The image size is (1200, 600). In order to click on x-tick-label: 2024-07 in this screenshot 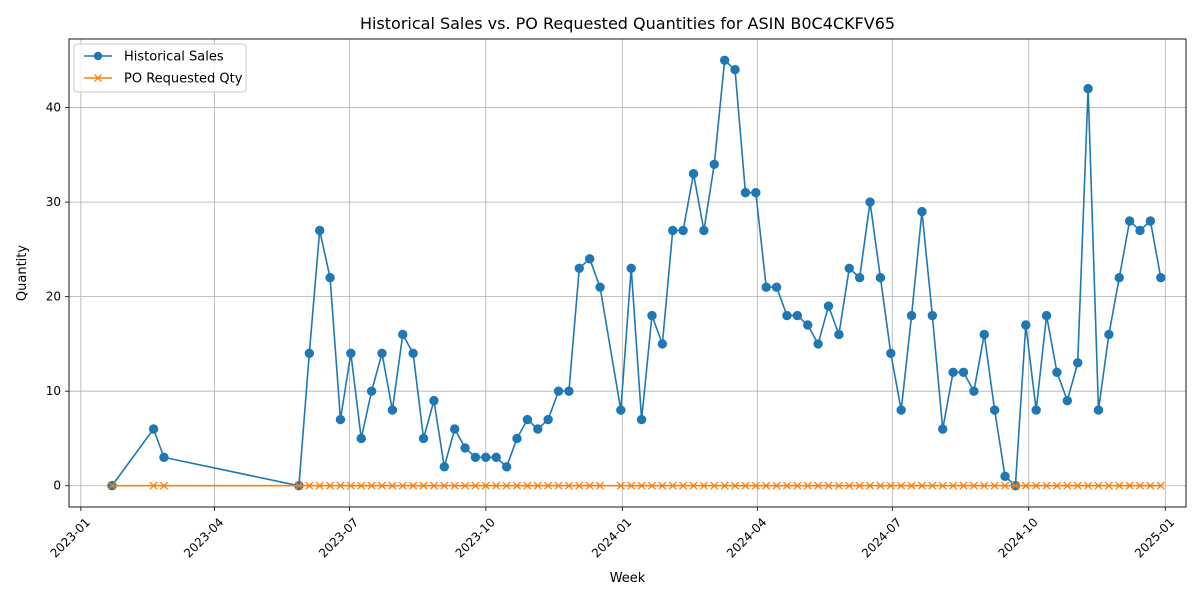, I will do `click(881, 537)`.